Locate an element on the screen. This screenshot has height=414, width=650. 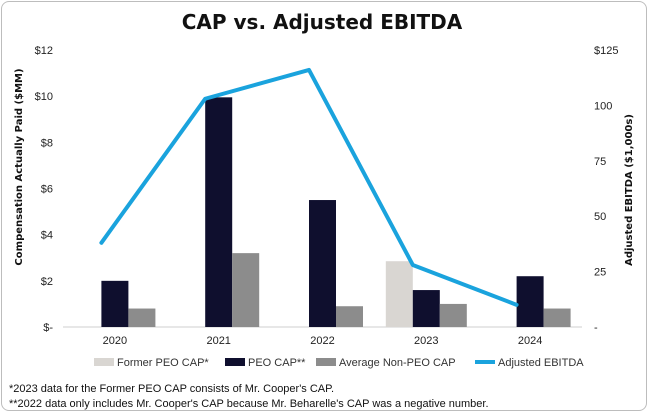
y-axis-title: Compensation Actually Paid ($MM) is located at coordinates (19, 166).